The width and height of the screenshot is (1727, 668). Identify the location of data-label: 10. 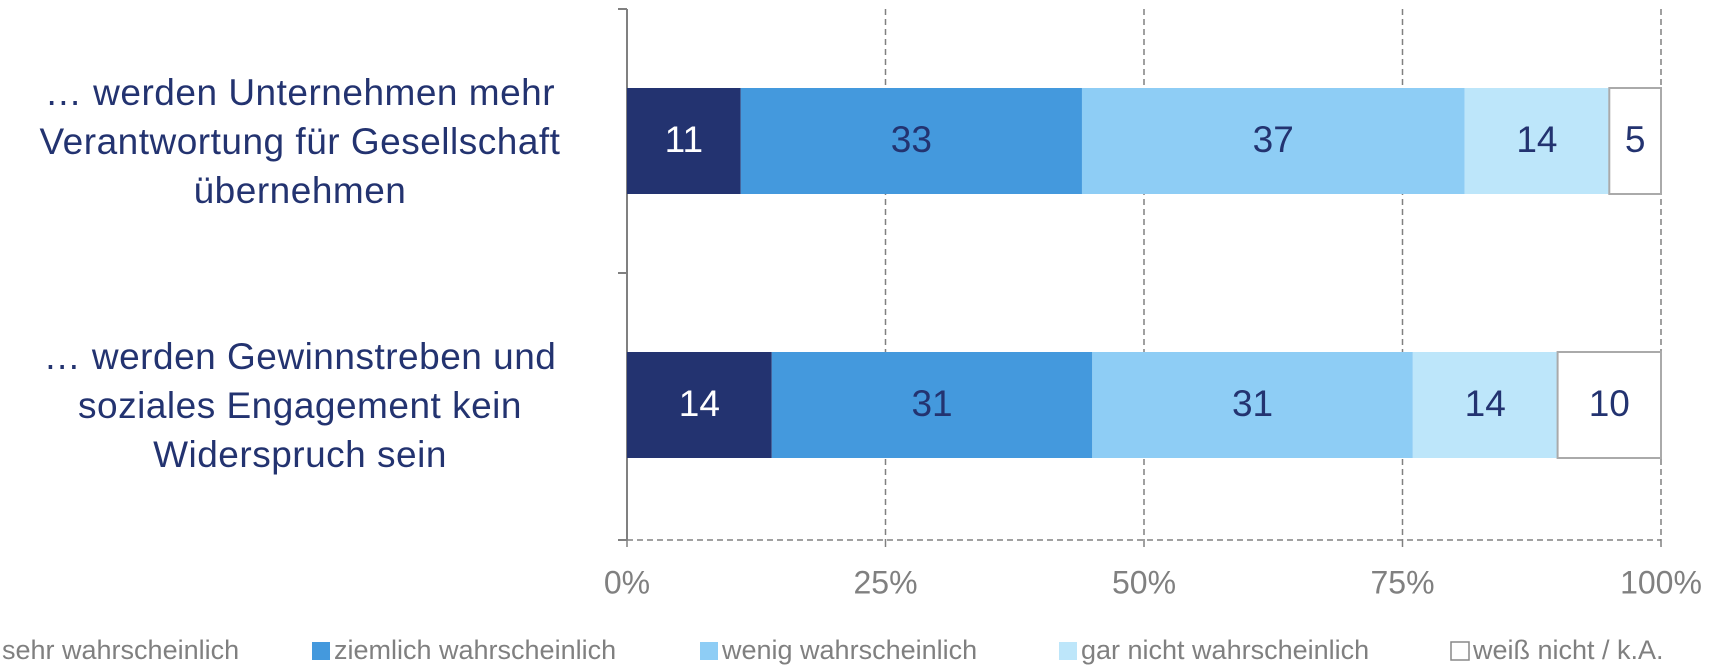
(1609, 403).